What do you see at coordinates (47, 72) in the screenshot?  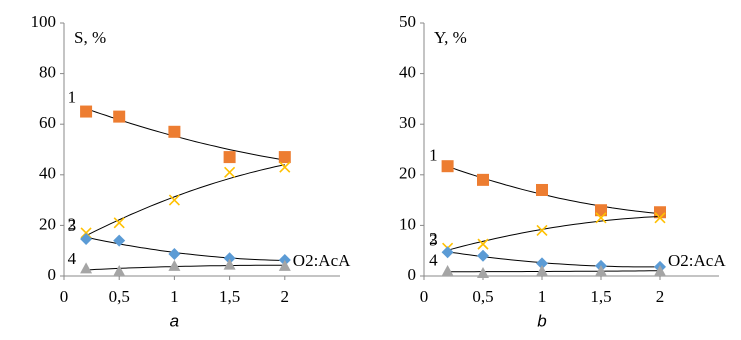 I see `y-tick-label: 80` at bounding box center [47, 72].